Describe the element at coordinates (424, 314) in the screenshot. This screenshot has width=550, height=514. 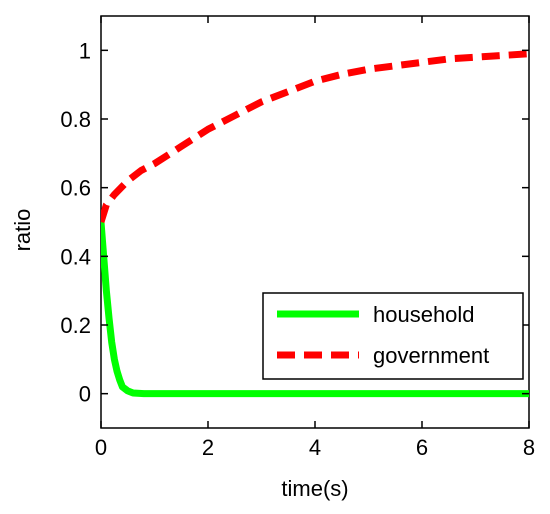
I see `legend-label-household: household` at that location.